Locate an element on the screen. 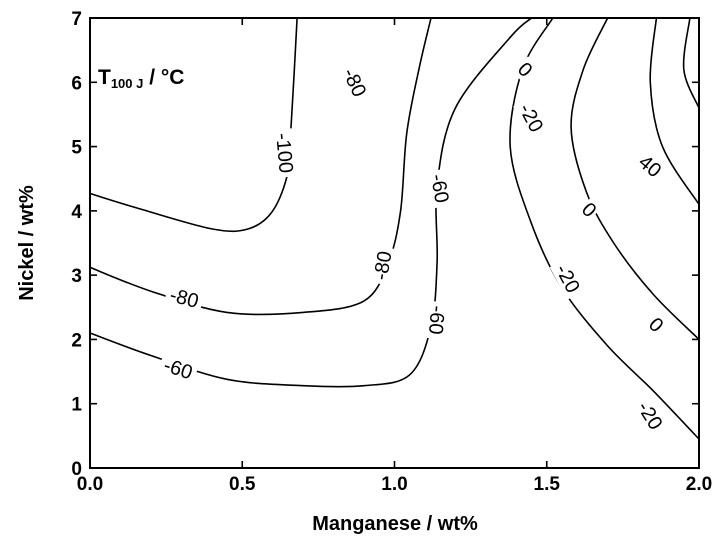 The height and width of the screenshot is (540, 720). x-tick-label: 1.0 is located at coordinates (394, 484).